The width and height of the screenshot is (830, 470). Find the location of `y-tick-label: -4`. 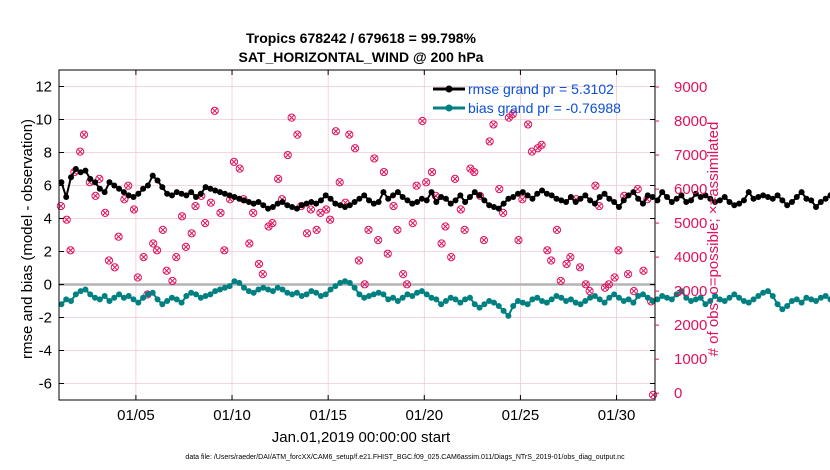

y-tick-label: -4 is located at coordinates (45, 351).